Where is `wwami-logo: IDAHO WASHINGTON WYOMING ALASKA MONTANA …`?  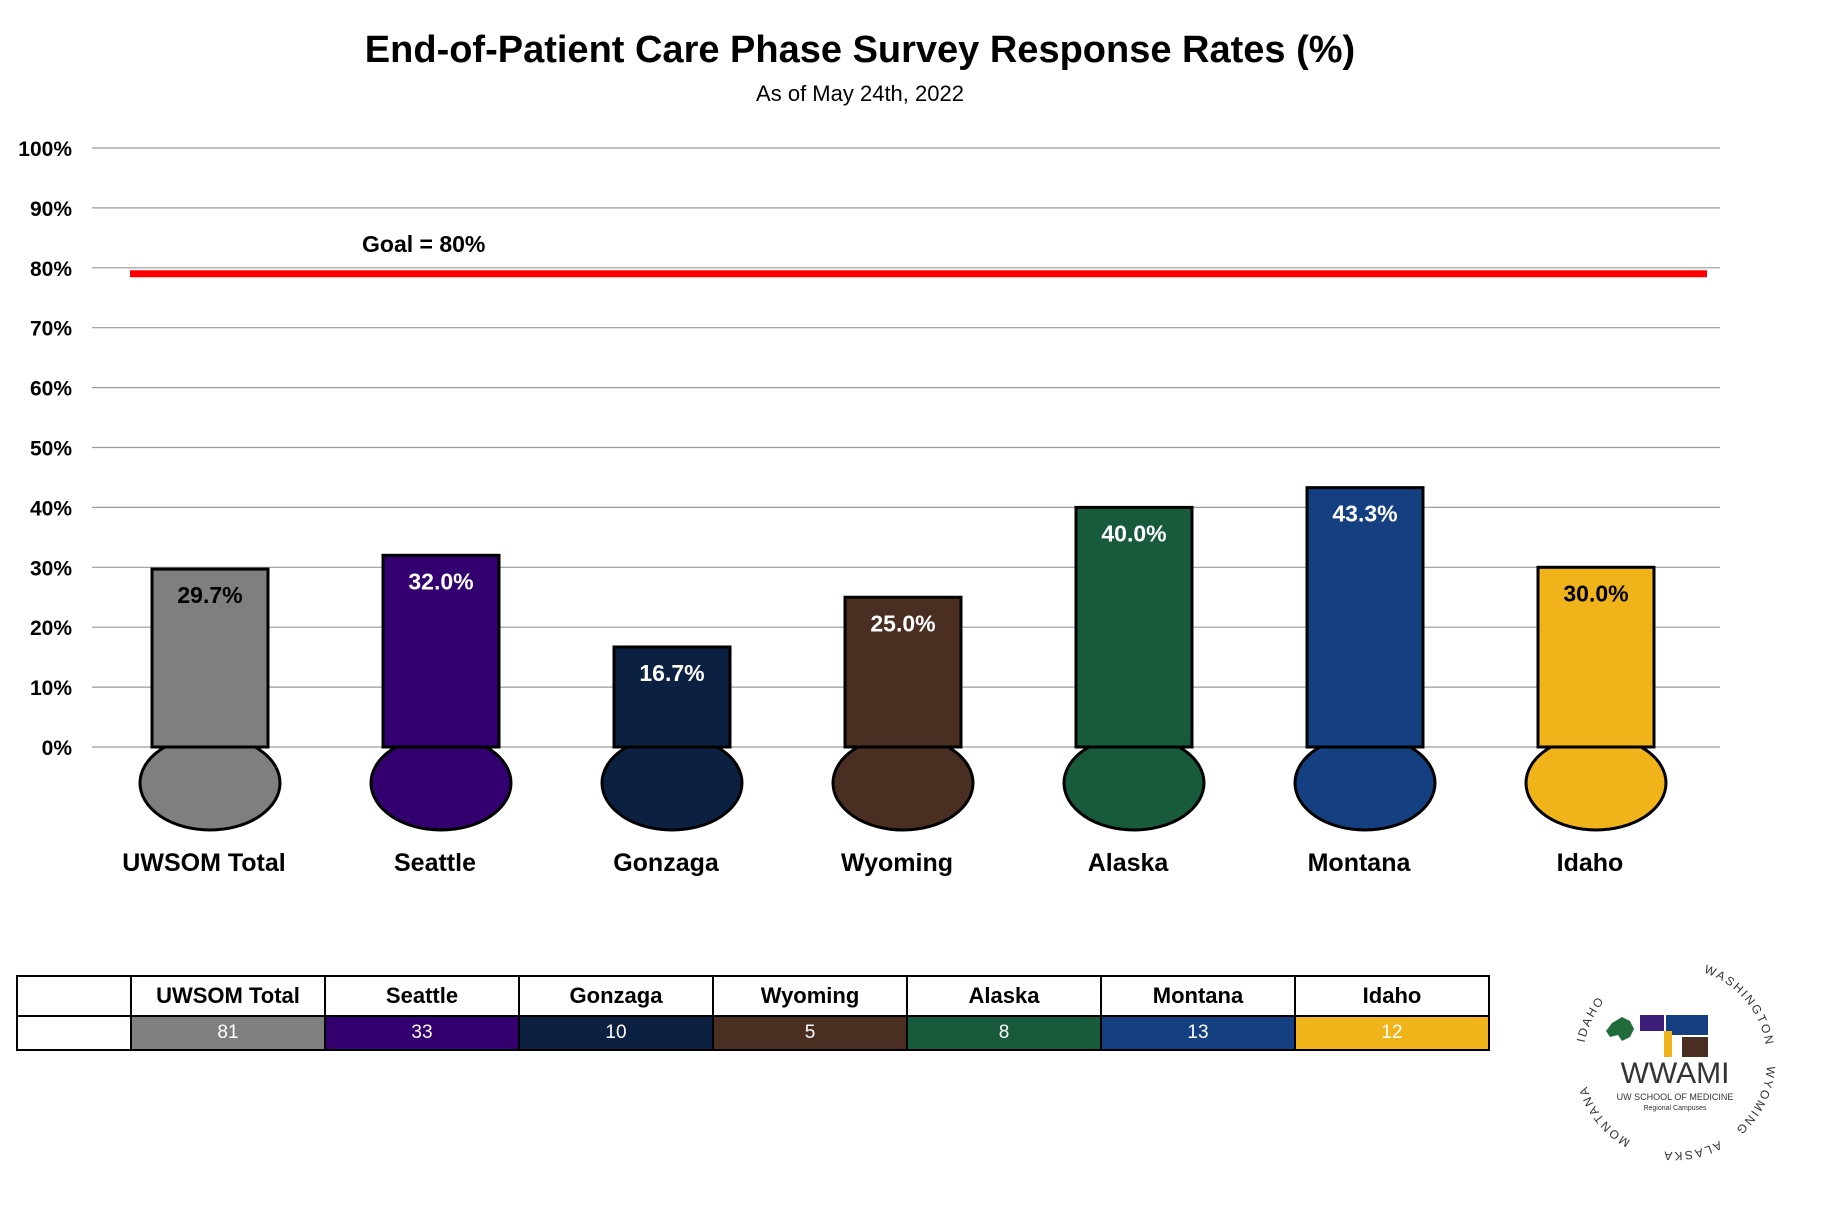
wwami-logo: IDAHO WASHINGTON WYOMING ALASKA MONTANA … is located at coordinates (1675, 1060).